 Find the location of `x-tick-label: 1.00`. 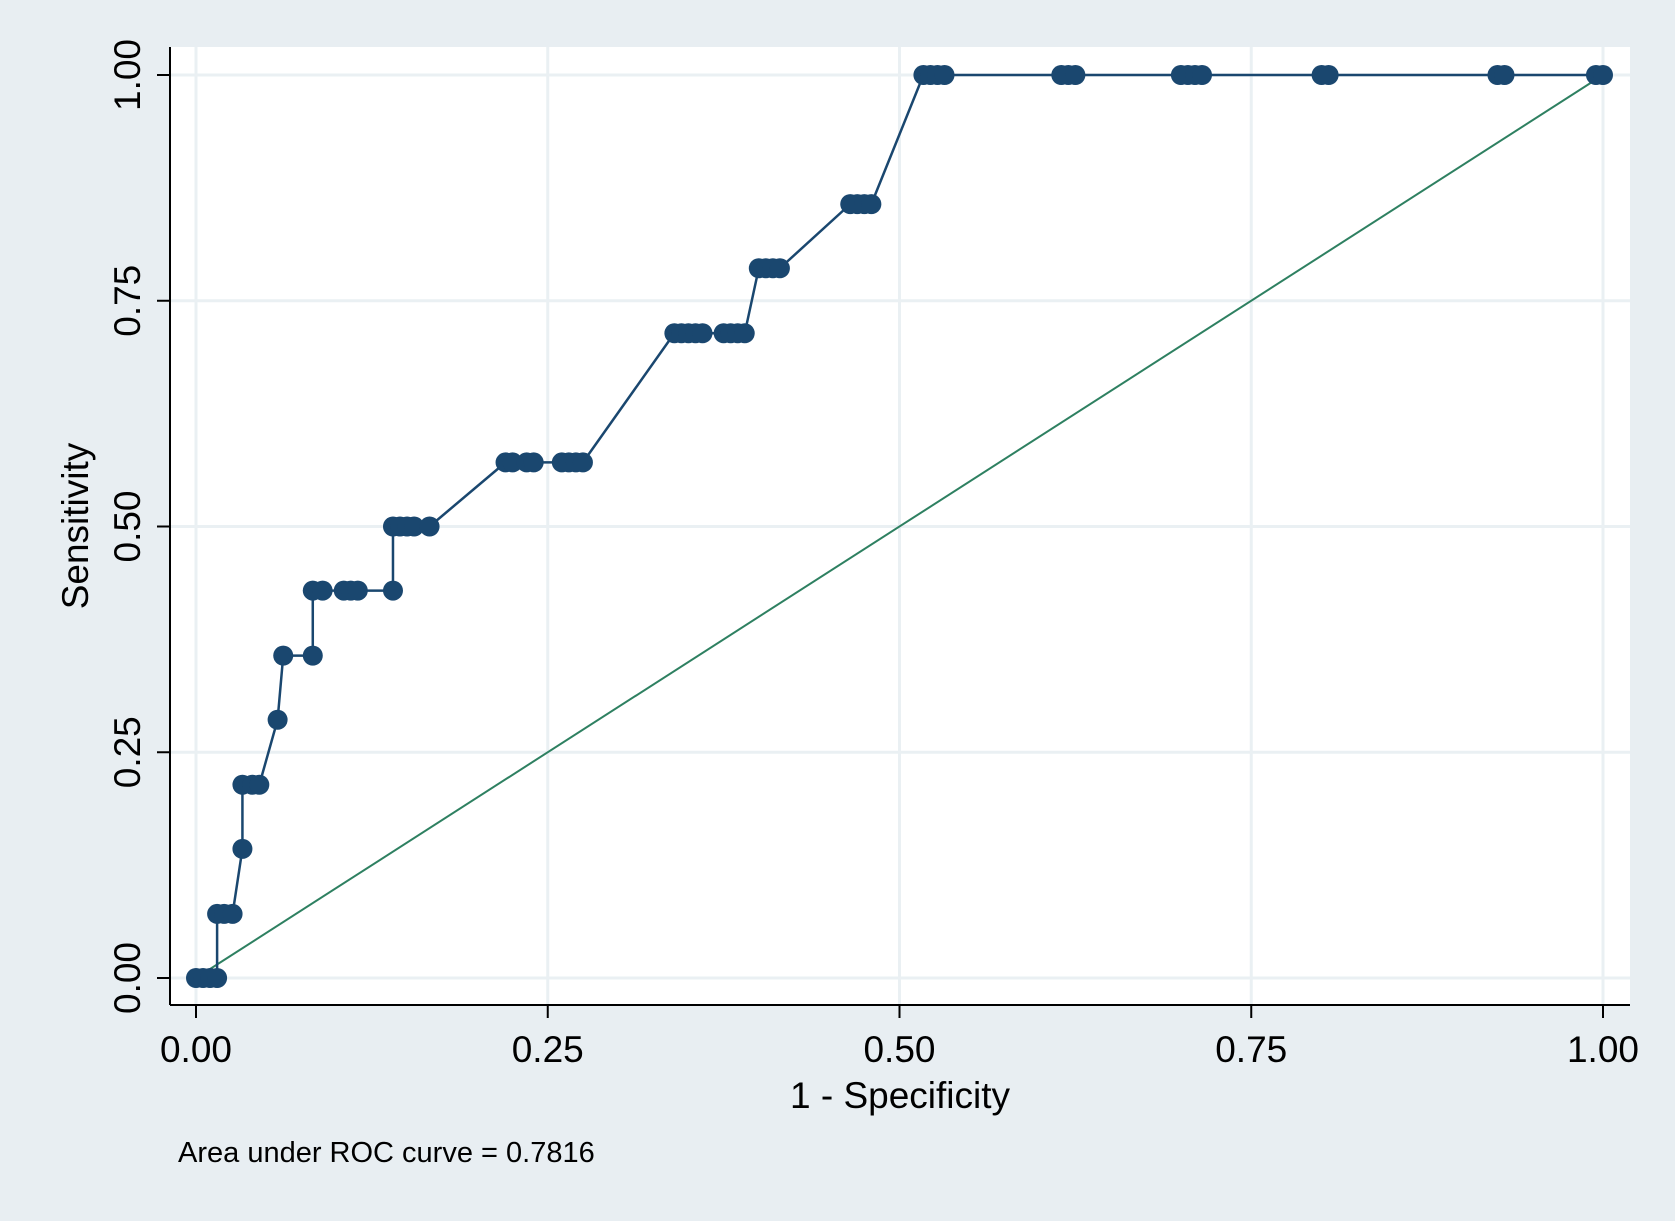

x-tick-label: 1.00 is located at coordinates (1603, 1049).